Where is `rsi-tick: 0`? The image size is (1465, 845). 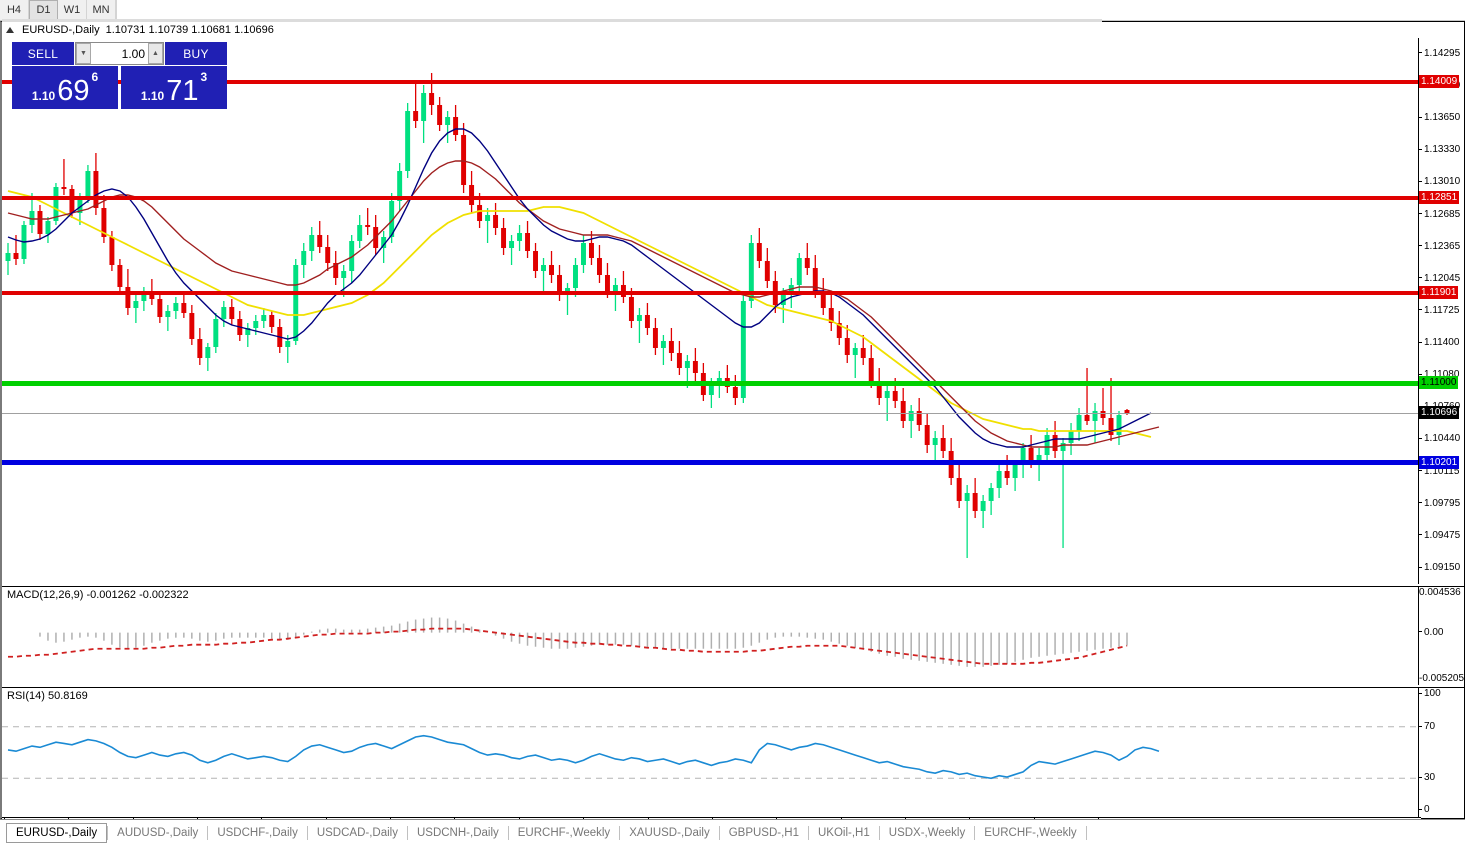 rsi-tick: 0 is located at coordinates (1424, 809).